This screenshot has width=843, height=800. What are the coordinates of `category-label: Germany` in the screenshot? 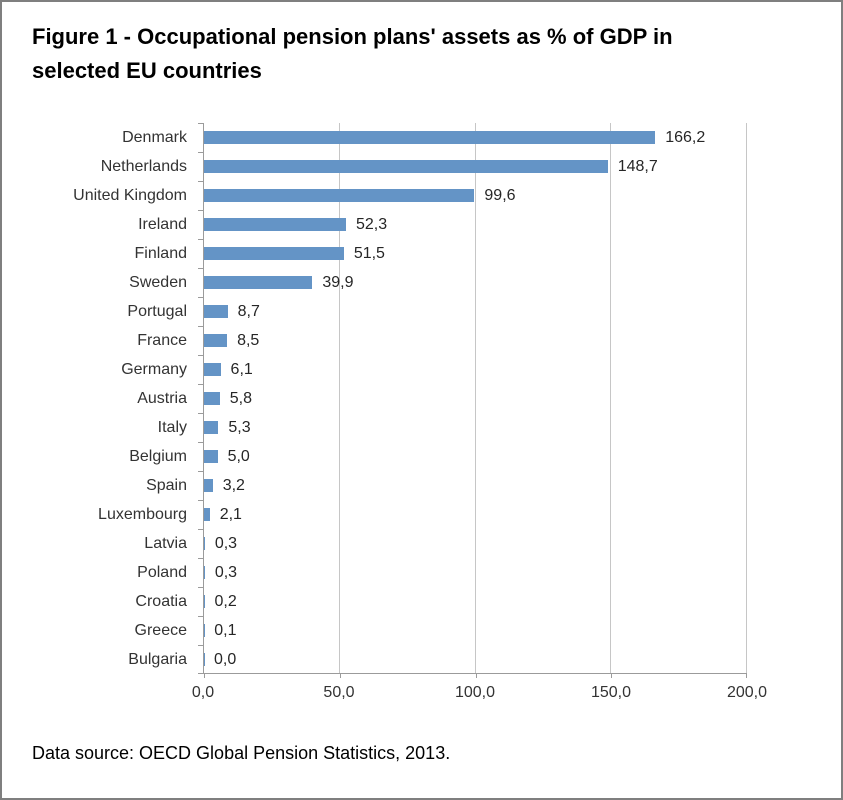 It's located at (154, 369).